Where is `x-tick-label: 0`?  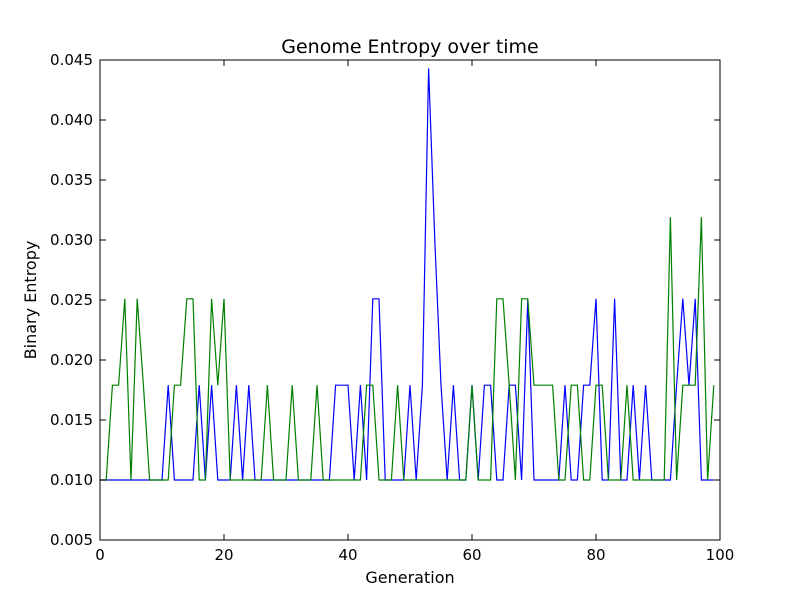
x-tick-label: 0 is located at coordinates (100, 555).